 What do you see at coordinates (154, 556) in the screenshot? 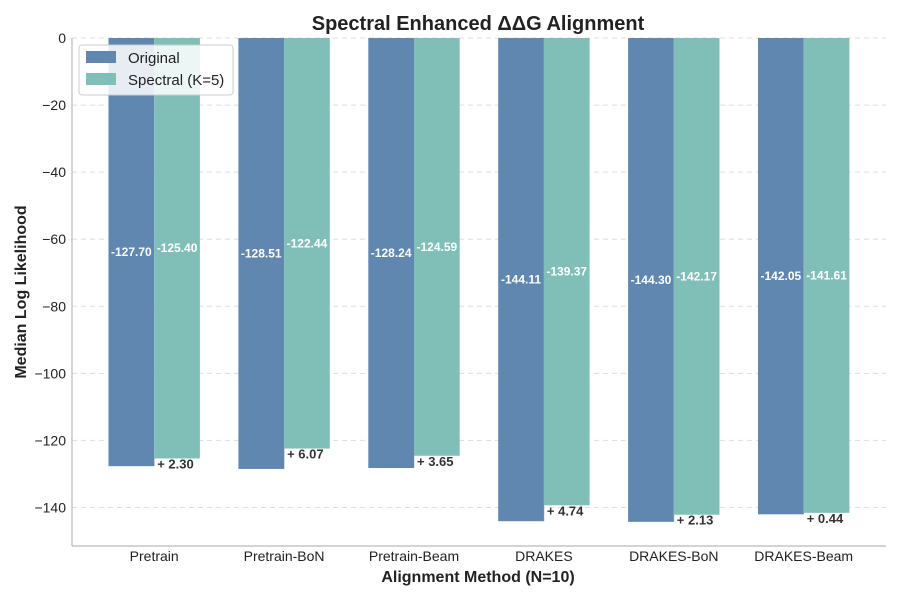
I see `x-tick-label: Pretrain` at bounding box center [154, 556].